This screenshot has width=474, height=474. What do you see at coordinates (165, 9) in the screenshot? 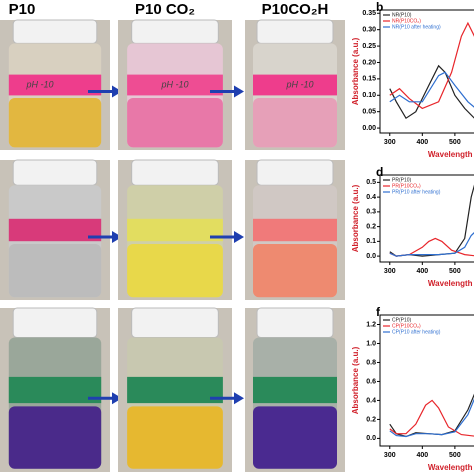
I see `column-header: P10 CO₂` at bounding box center [165, 9].